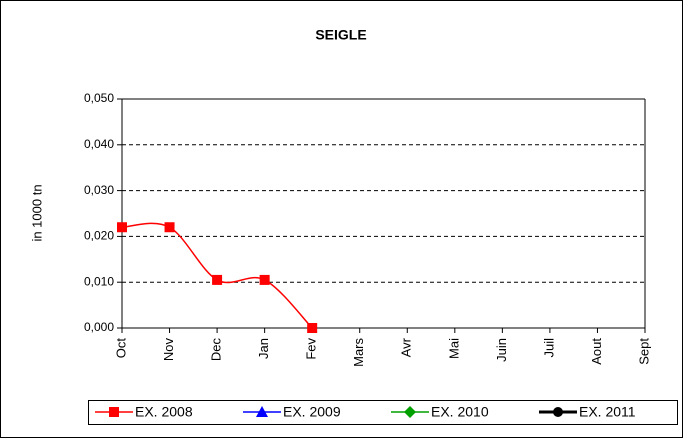  Describe the element at coordinates (460, 412) in the screenshot. I see `legend-label: EX. 2010` at that location.